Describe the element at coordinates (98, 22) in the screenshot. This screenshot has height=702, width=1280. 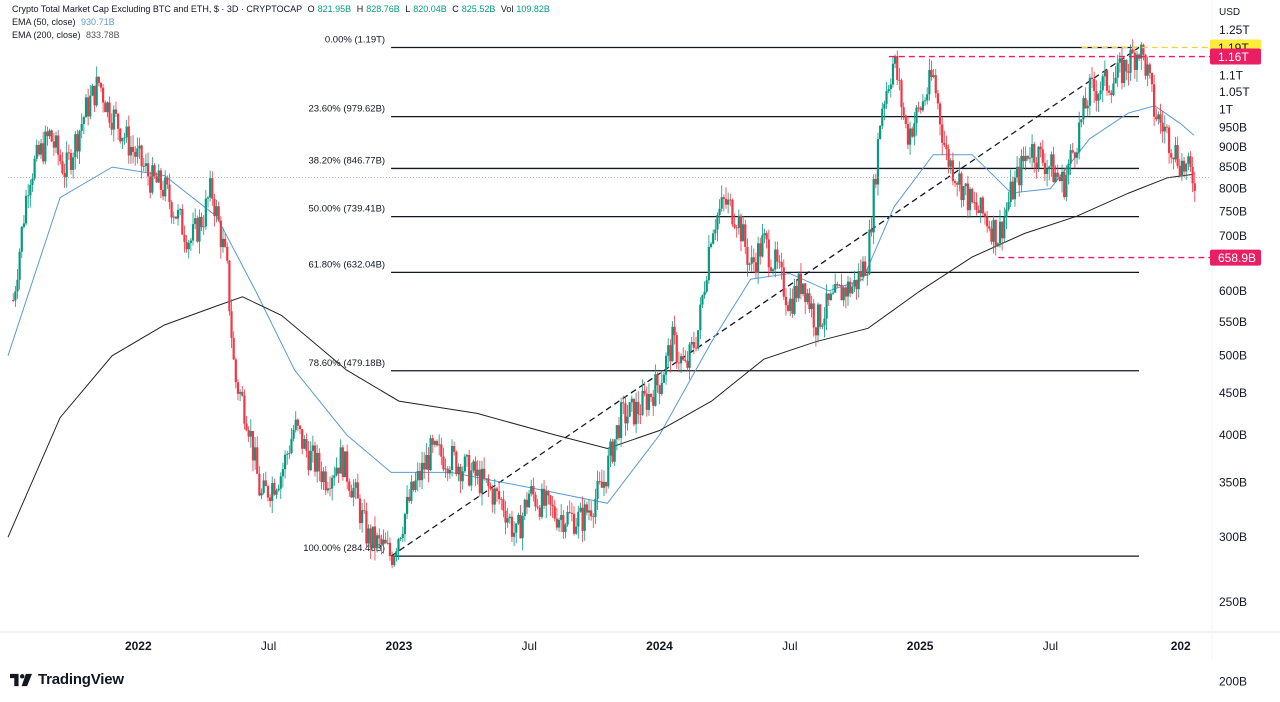
I see `ema50-value: 930.71B` at that location.